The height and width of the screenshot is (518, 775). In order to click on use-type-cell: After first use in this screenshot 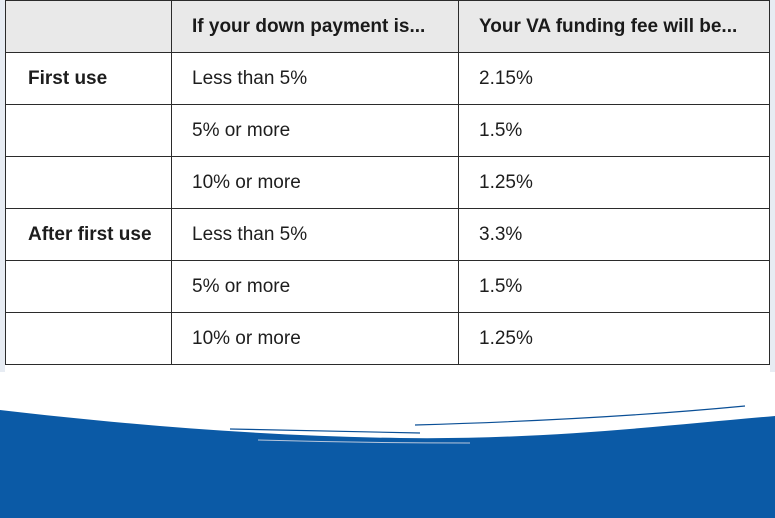, I will do `click(88, 234)`.